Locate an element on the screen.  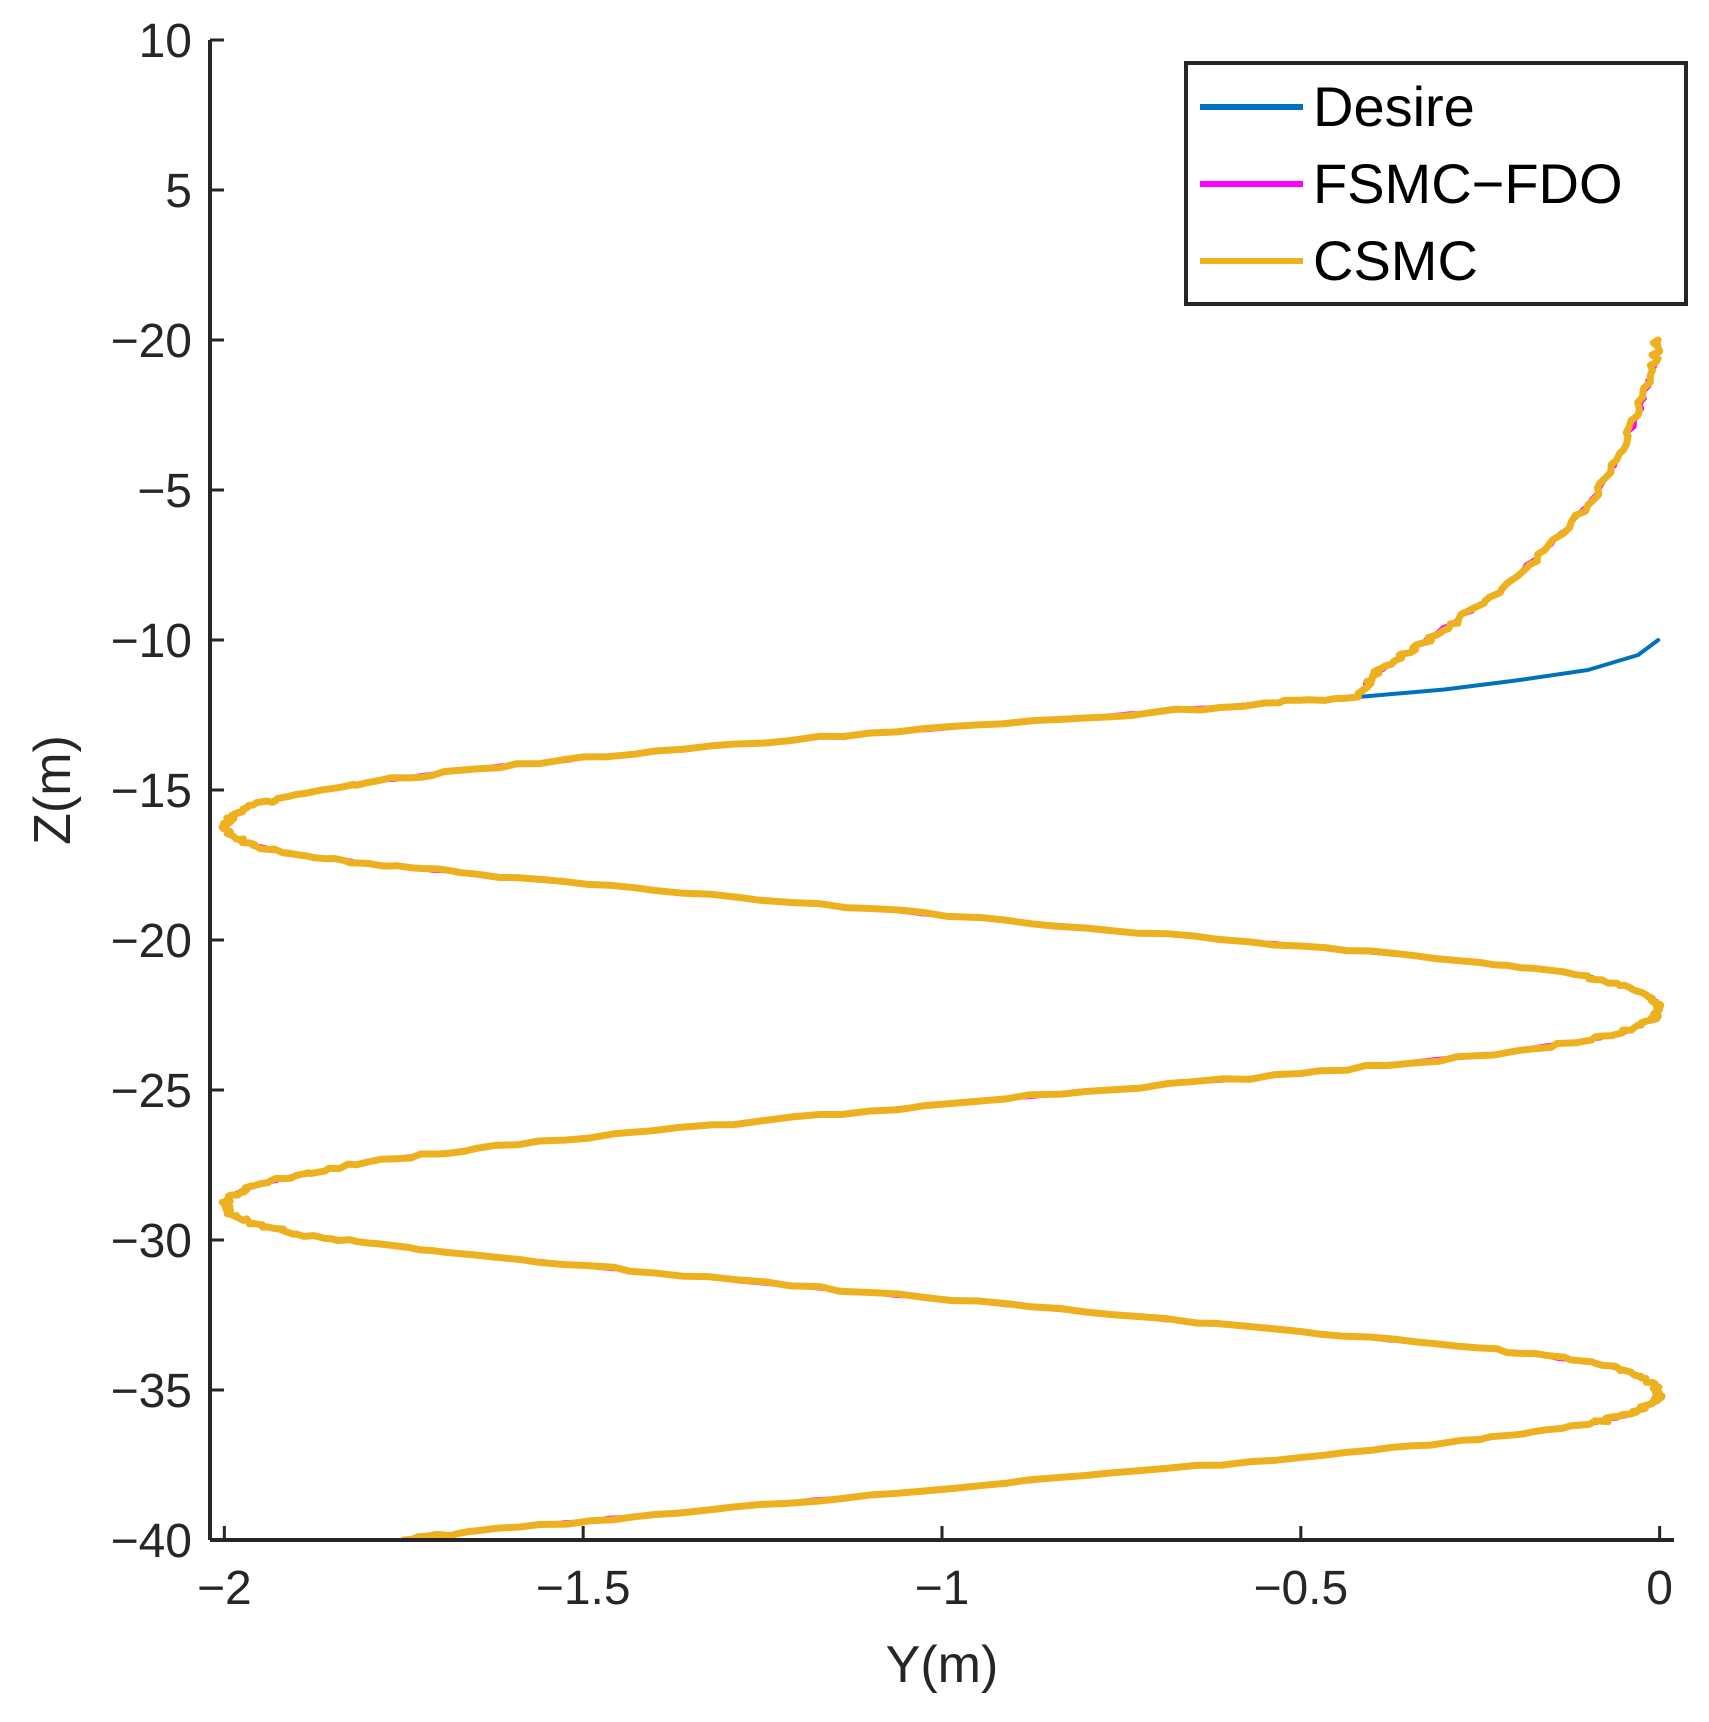
y-axis-title: Z(m) is located at coordinates (53, 790).